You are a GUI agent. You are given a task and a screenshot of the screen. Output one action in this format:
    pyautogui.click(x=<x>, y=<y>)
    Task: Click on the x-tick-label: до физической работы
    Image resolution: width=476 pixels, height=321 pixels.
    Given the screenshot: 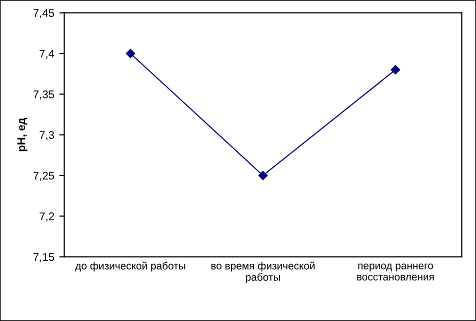 What is the action you would take?
    pyautogui.click(x=130, y=267)
    